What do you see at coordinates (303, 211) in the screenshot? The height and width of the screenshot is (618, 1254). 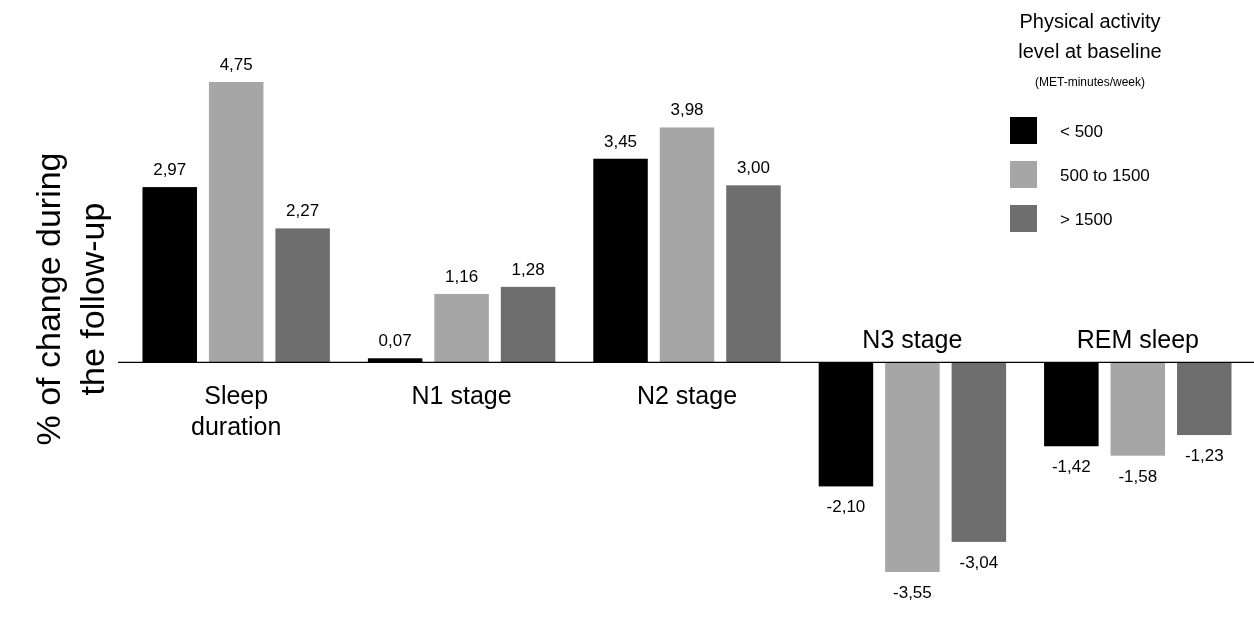 I see `data-label: 2,27` at bounding box center [303, 211].